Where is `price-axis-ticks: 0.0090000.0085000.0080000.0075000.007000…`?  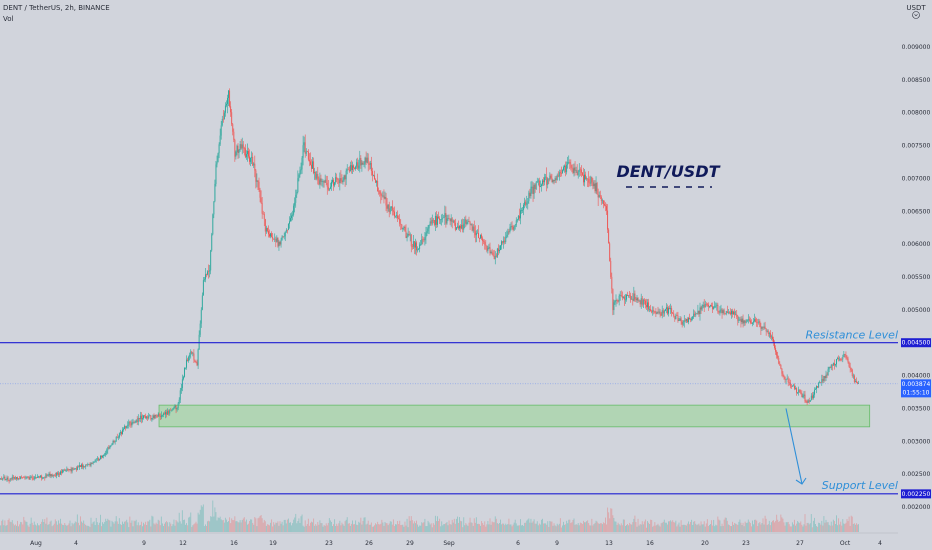
price-axis-ticks: 0.0090000.0085000.0080000.0075000.007000… is located at coordinates (916, 277).